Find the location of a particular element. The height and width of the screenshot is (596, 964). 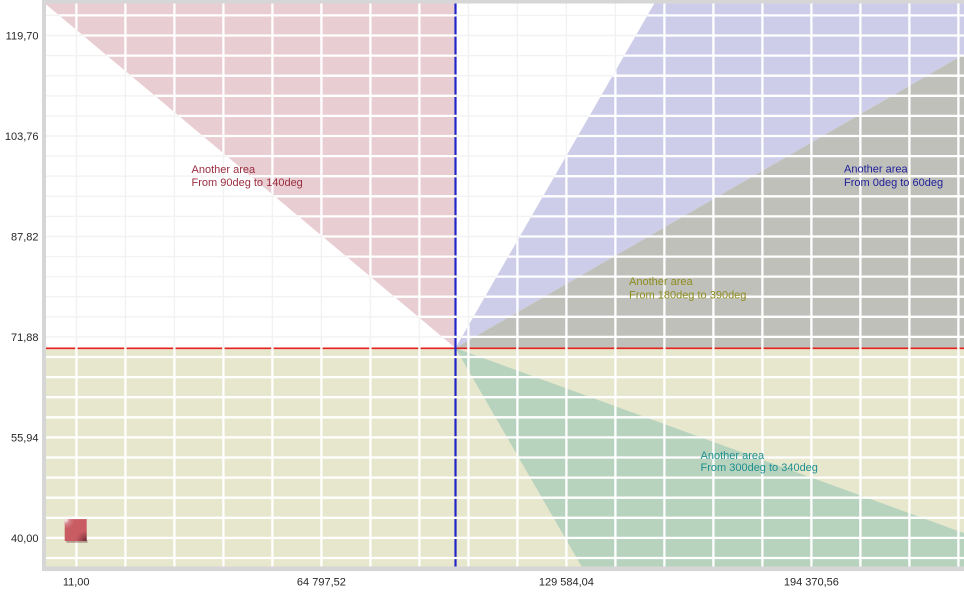

svg-text: 11,00 is located at coordinates (76, 583).